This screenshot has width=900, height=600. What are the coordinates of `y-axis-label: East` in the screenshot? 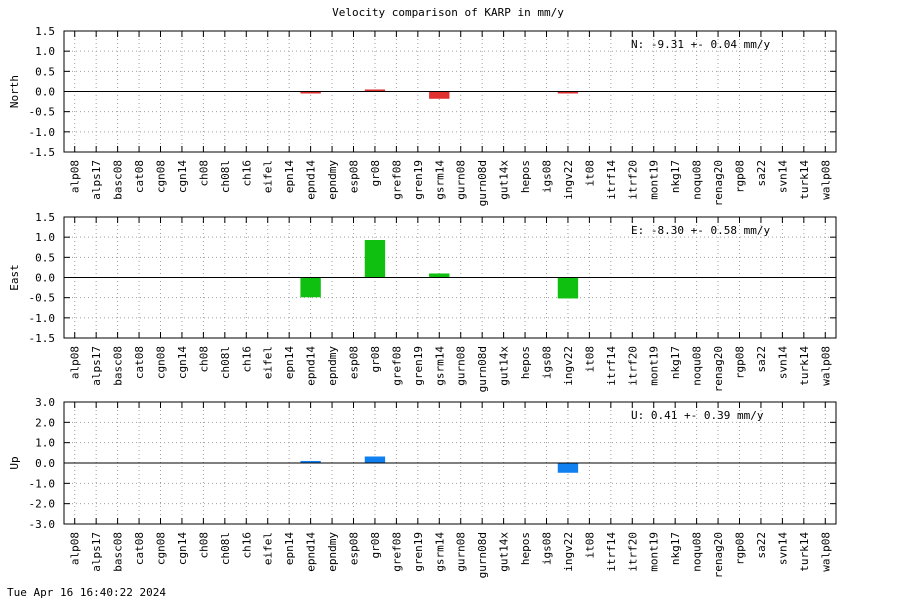 It's located at (14, 277).